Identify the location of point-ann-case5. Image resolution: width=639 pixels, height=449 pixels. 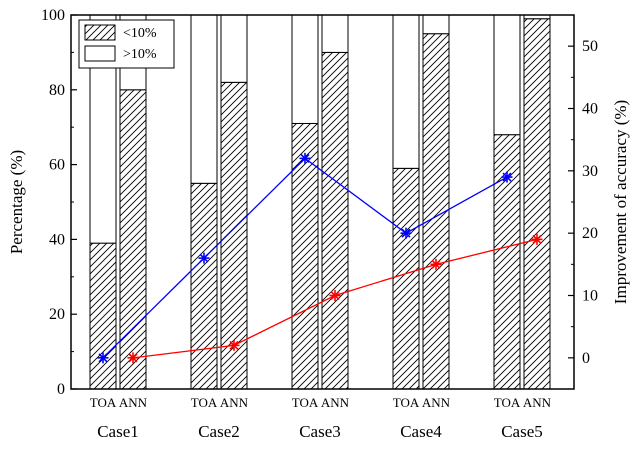
(537, 239).